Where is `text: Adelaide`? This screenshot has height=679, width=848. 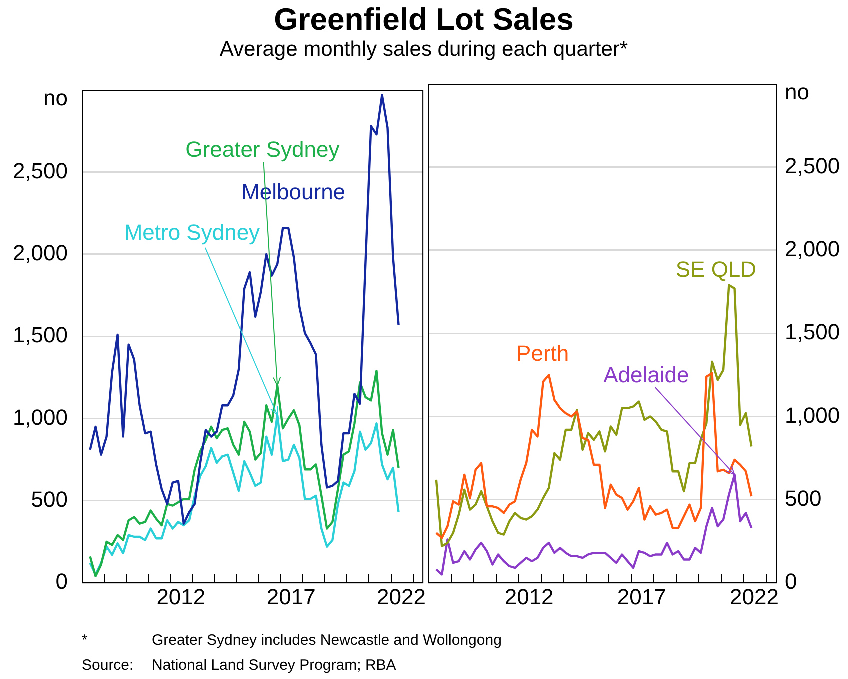
text: Adelaide is located at coordinates (647, 375).